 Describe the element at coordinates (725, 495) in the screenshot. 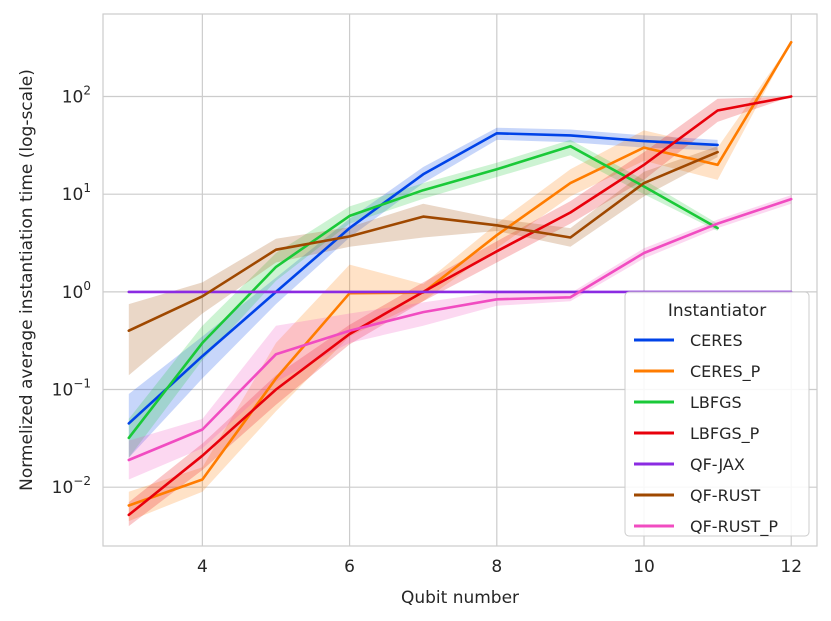

I see `legend-label: QF-RUST` at that location.